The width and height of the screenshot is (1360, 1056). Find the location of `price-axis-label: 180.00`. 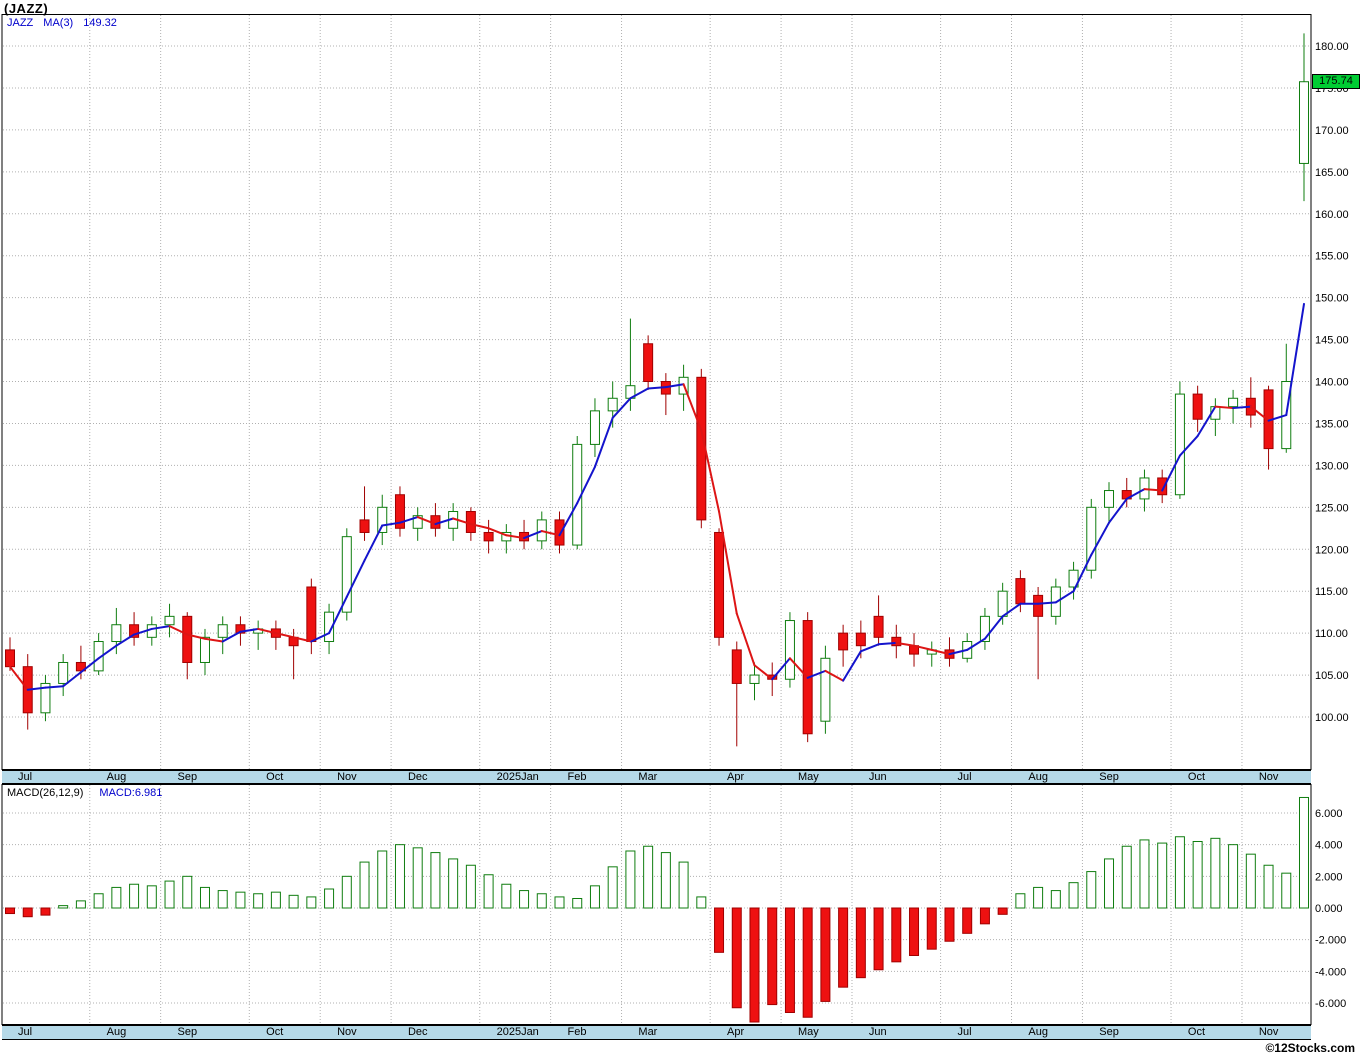

price-axis-label: 180.00 is located at coordinates (1332, 47).